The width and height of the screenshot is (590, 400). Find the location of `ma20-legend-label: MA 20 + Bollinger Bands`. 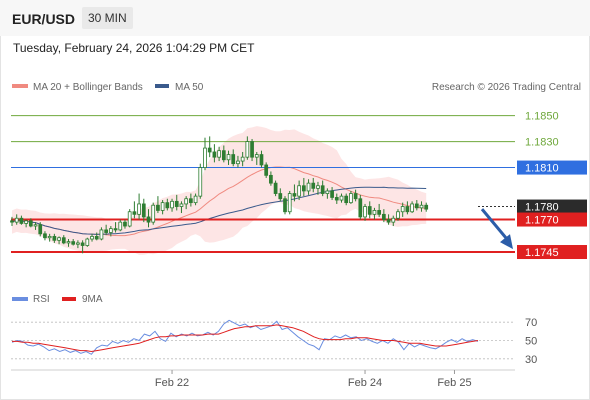

ma20-legend-label: MA 20 + Bollinger Bands is located at coordinates (88, 87).